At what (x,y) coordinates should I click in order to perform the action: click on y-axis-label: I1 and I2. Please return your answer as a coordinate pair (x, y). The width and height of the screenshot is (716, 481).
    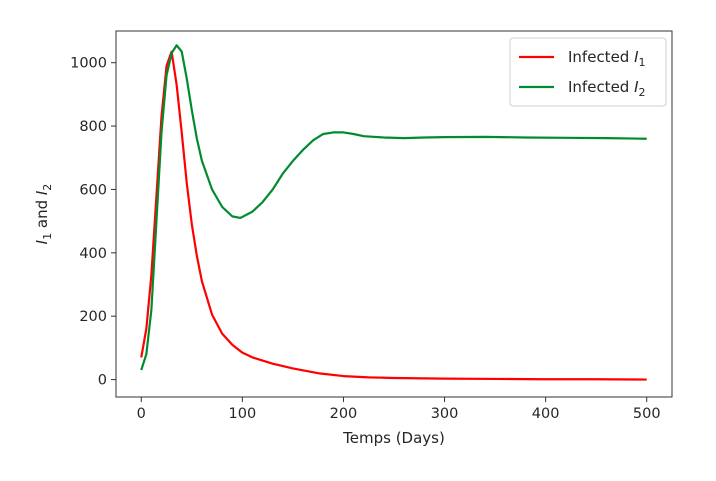
    Looking at the image, I should click on (43, 214).